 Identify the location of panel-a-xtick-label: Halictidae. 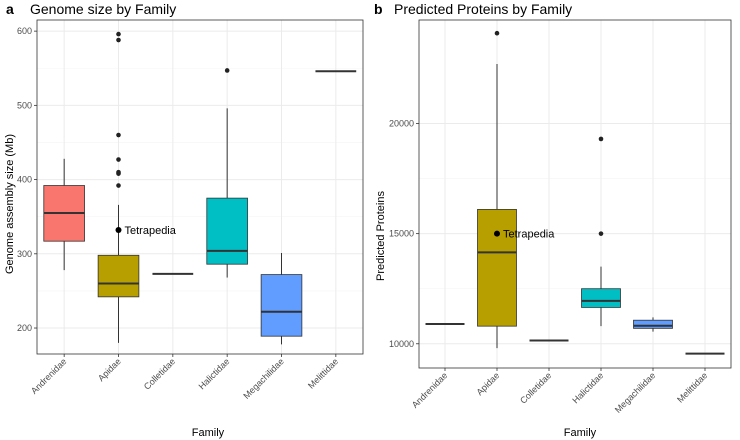
(214, 373).